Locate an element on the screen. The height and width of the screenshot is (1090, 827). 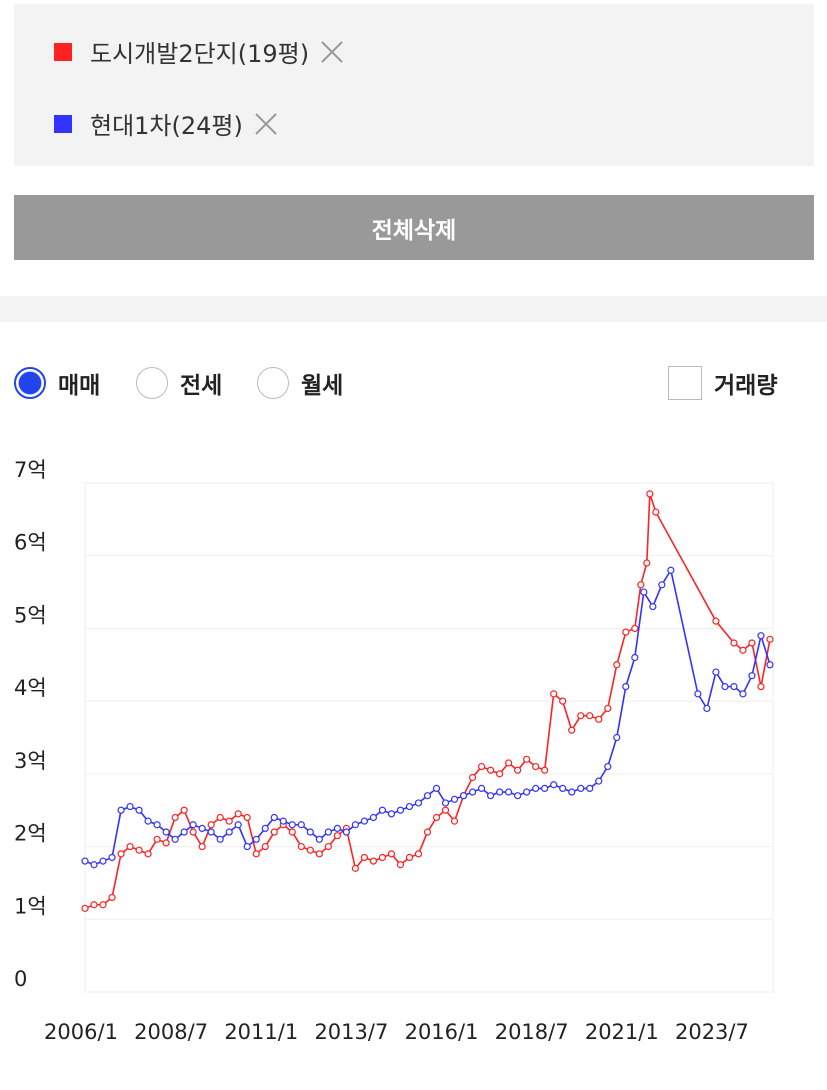
y-tick-label: 6억 is located at coordinates (30, 543).